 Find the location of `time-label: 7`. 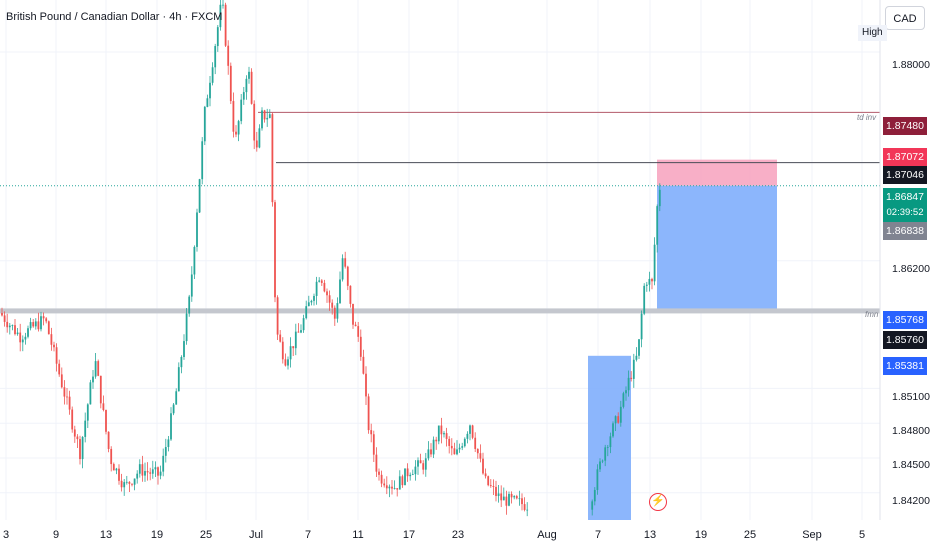

time-label: 7 is located at coordinates (598, 535).